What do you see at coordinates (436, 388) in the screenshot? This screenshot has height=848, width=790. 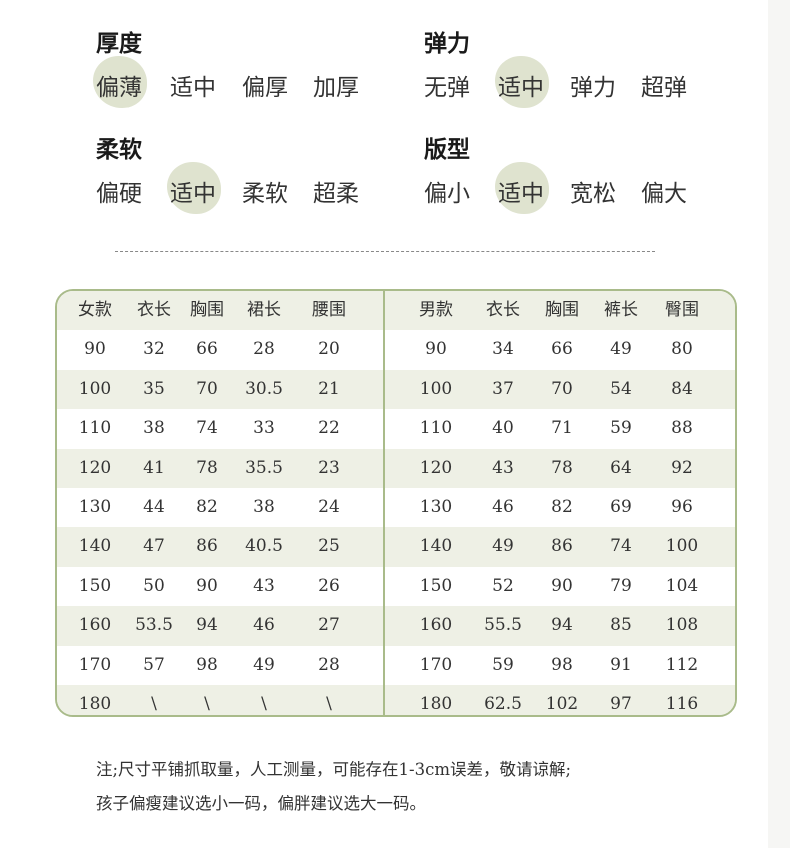 I see `men-cell: 100` at bounding box center [436, 388].